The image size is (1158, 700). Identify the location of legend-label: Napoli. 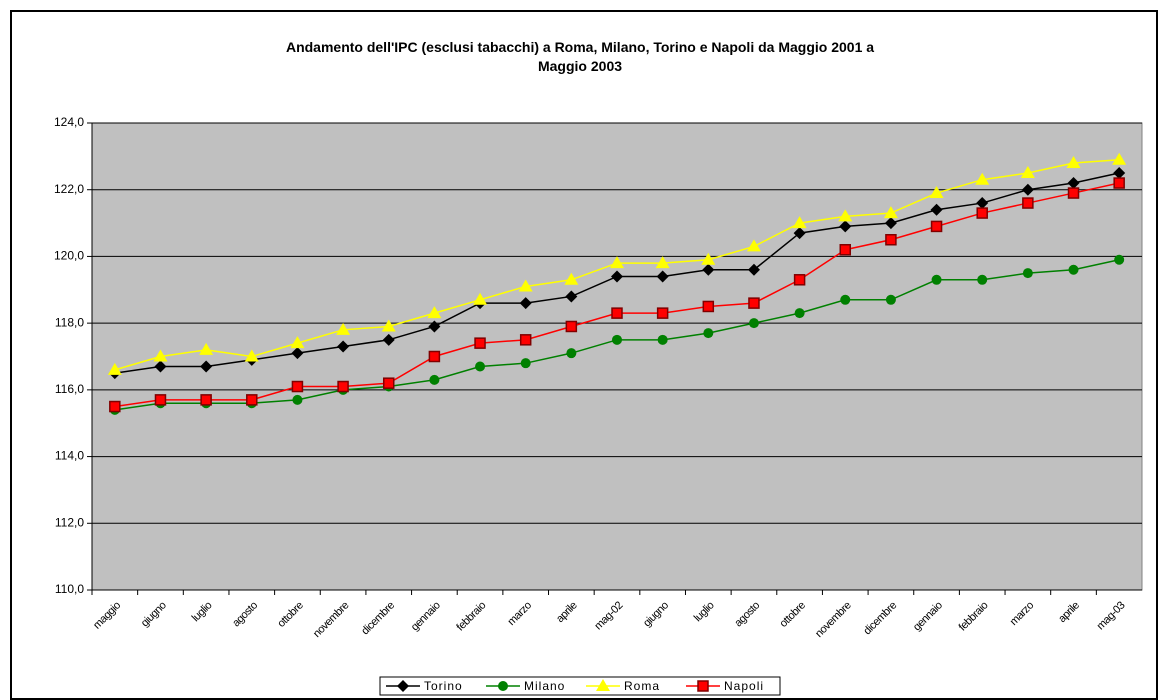
(744, 686).